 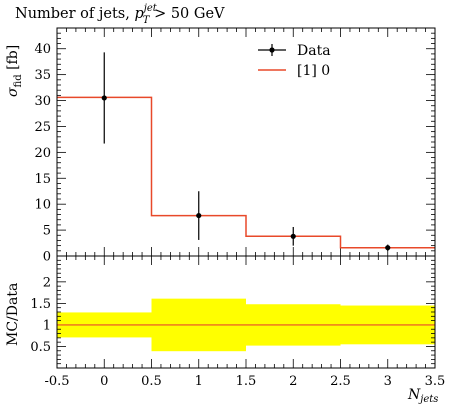 I want to click on x-tick-label-3: 1, so click(x=199, y=381).